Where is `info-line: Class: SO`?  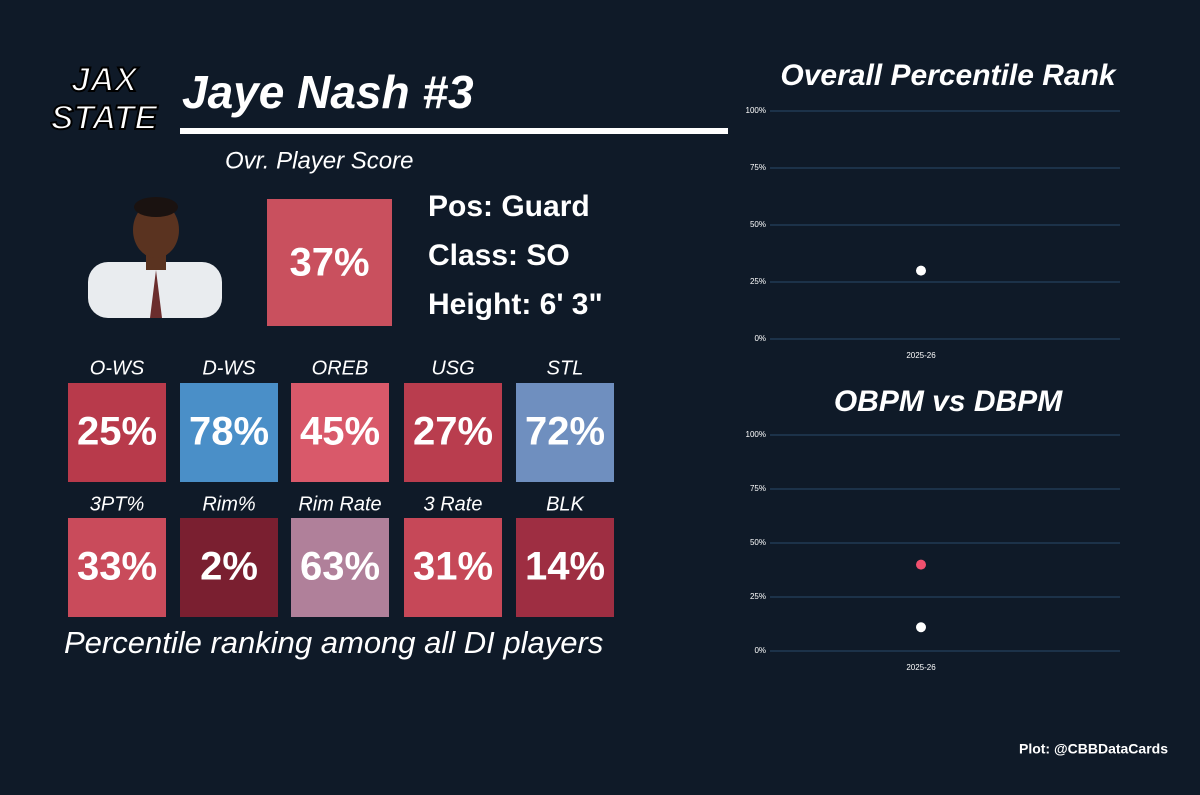
info-line: Class: SO is located at coordinates (499, 255).